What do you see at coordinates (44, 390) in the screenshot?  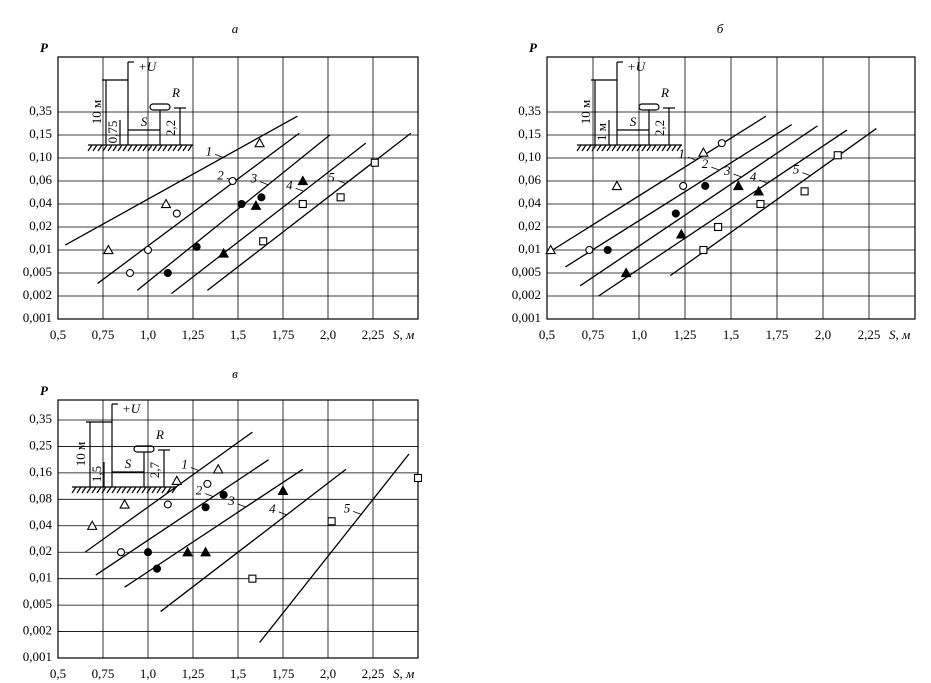 I see `y-axis-label: P` at bounding box center [44, 390].